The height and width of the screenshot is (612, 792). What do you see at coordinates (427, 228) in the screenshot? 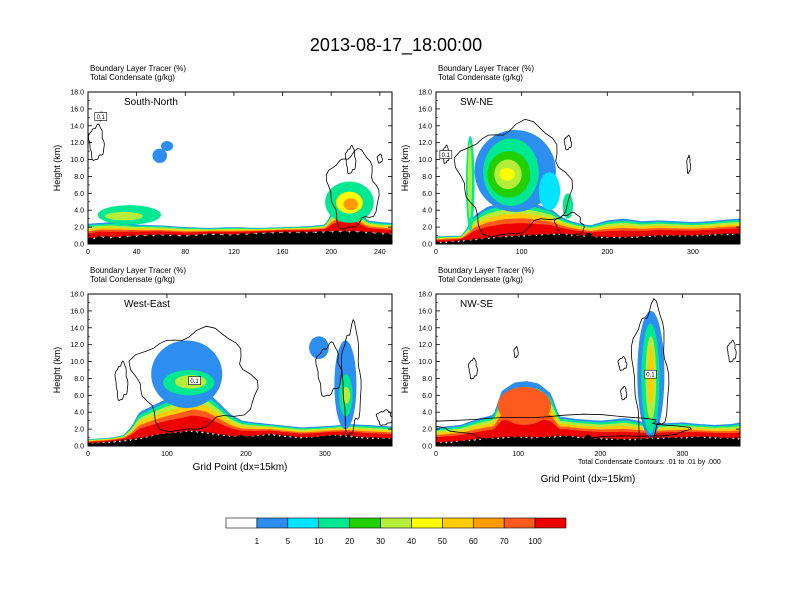
I see `y-tick-label: 2.0` at bounding box center [427, 228].